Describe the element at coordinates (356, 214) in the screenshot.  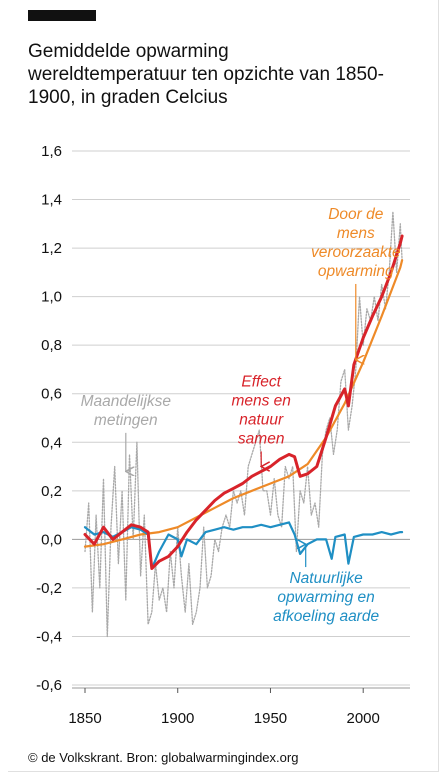
I see `annotation-text: Door de` at that location.